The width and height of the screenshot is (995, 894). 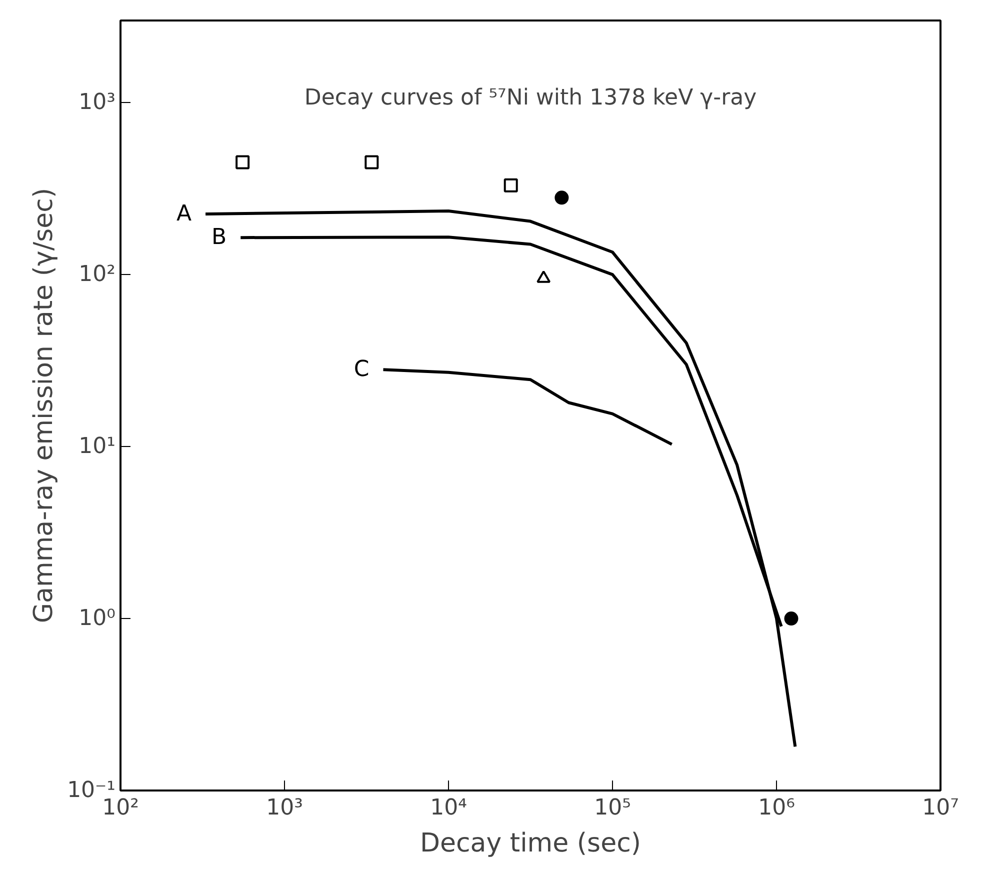 I want to click on x-tick-label: 10⁷, so click(x=940, y=808).